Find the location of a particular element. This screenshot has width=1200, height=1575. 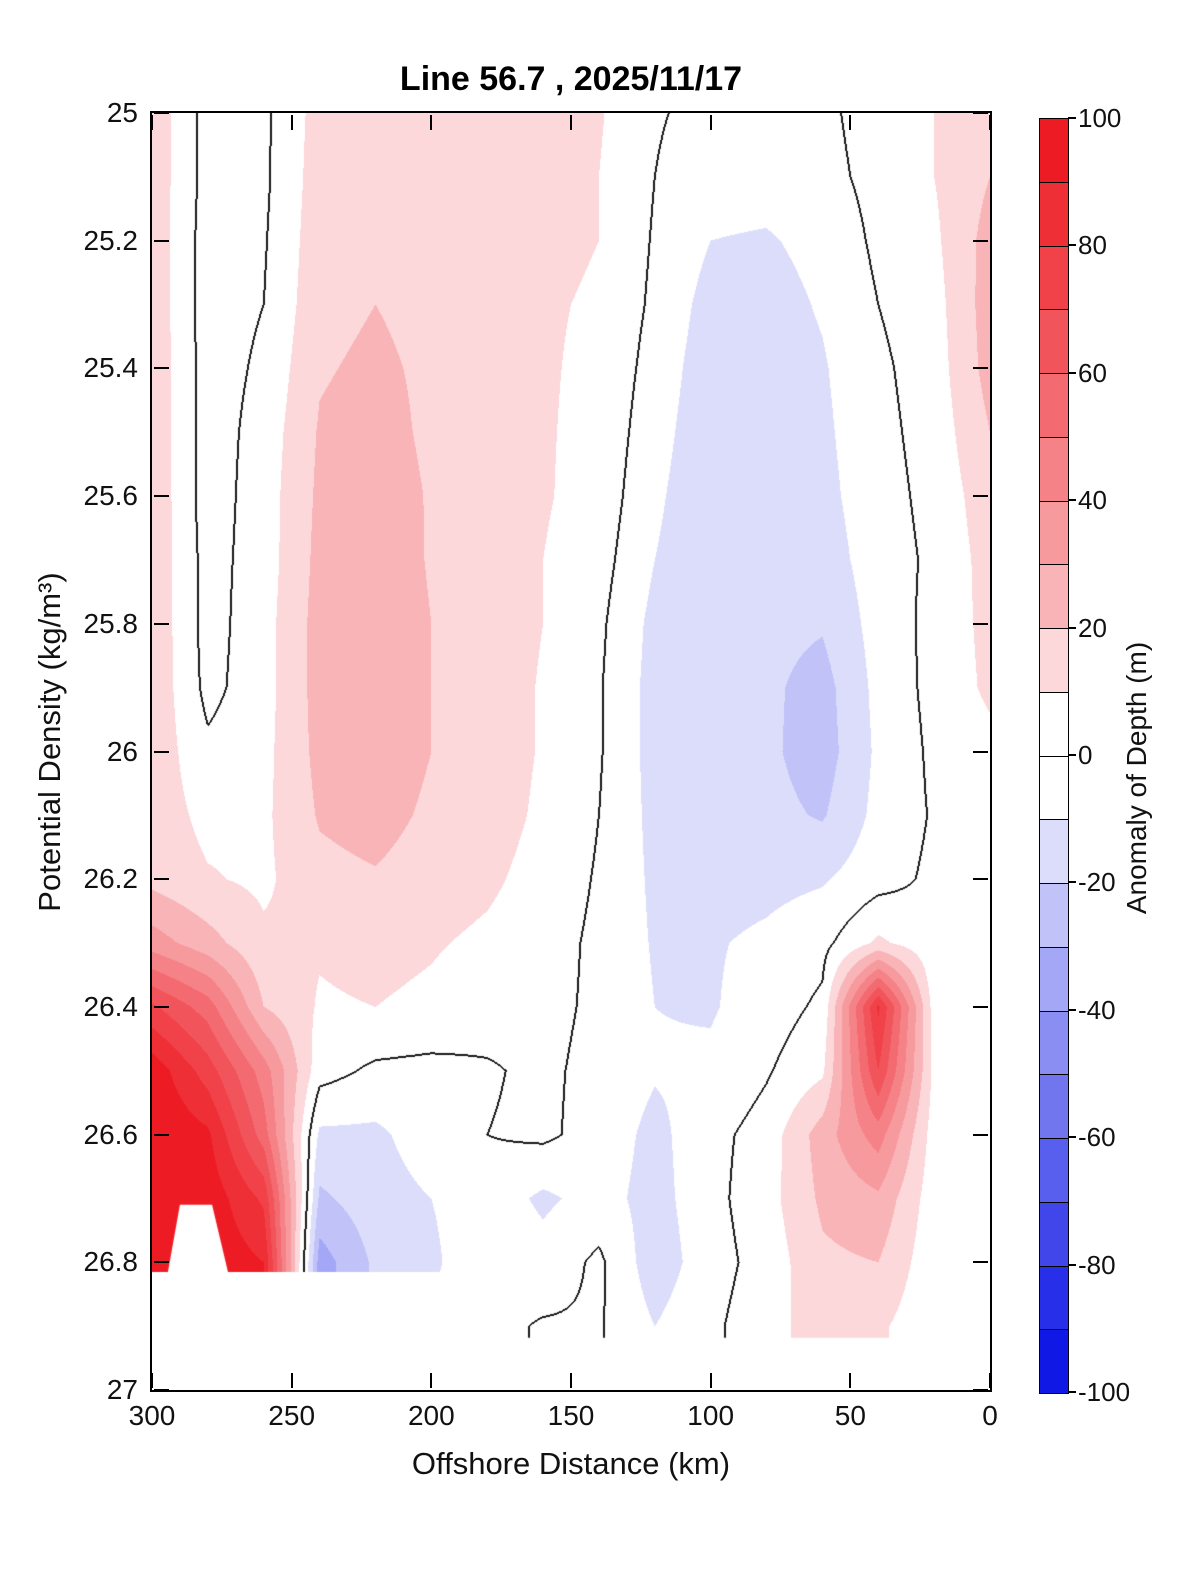

colorbar is located at coordinates (1054, 756).